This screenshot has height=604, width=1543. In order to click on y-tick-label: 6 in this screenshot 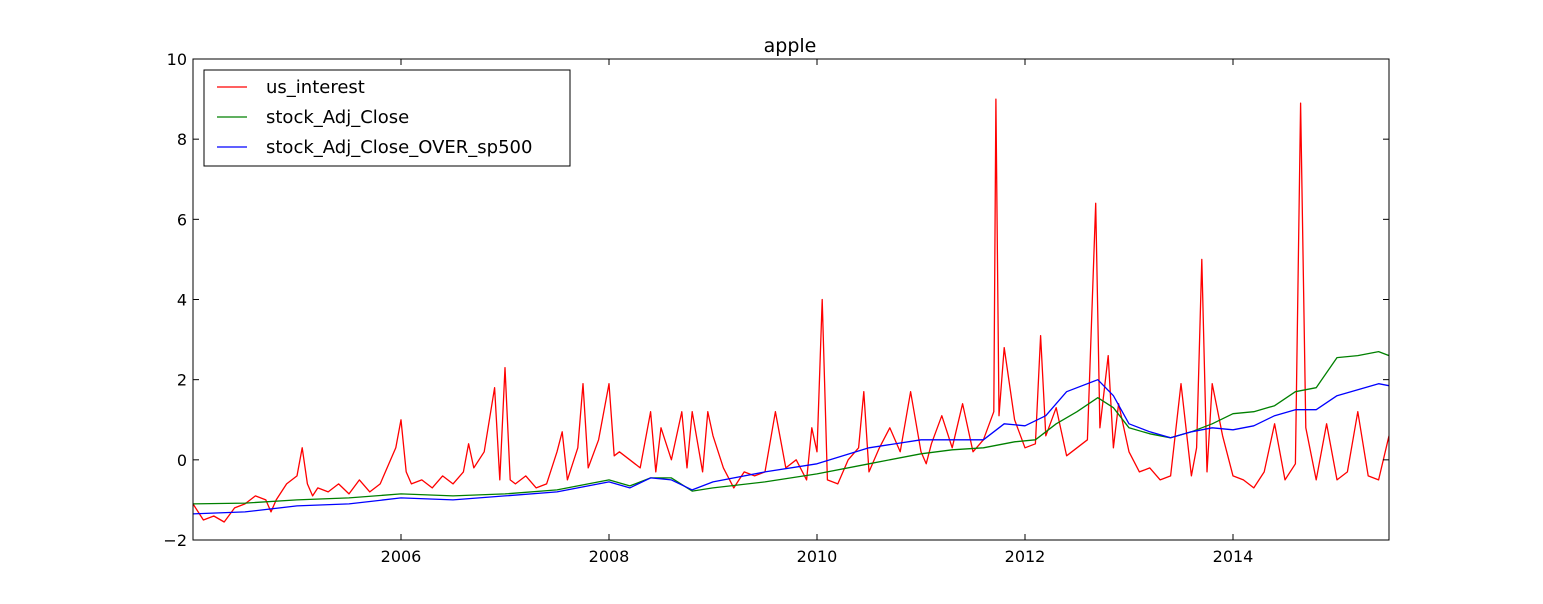, I will do `click(182, 219)`.